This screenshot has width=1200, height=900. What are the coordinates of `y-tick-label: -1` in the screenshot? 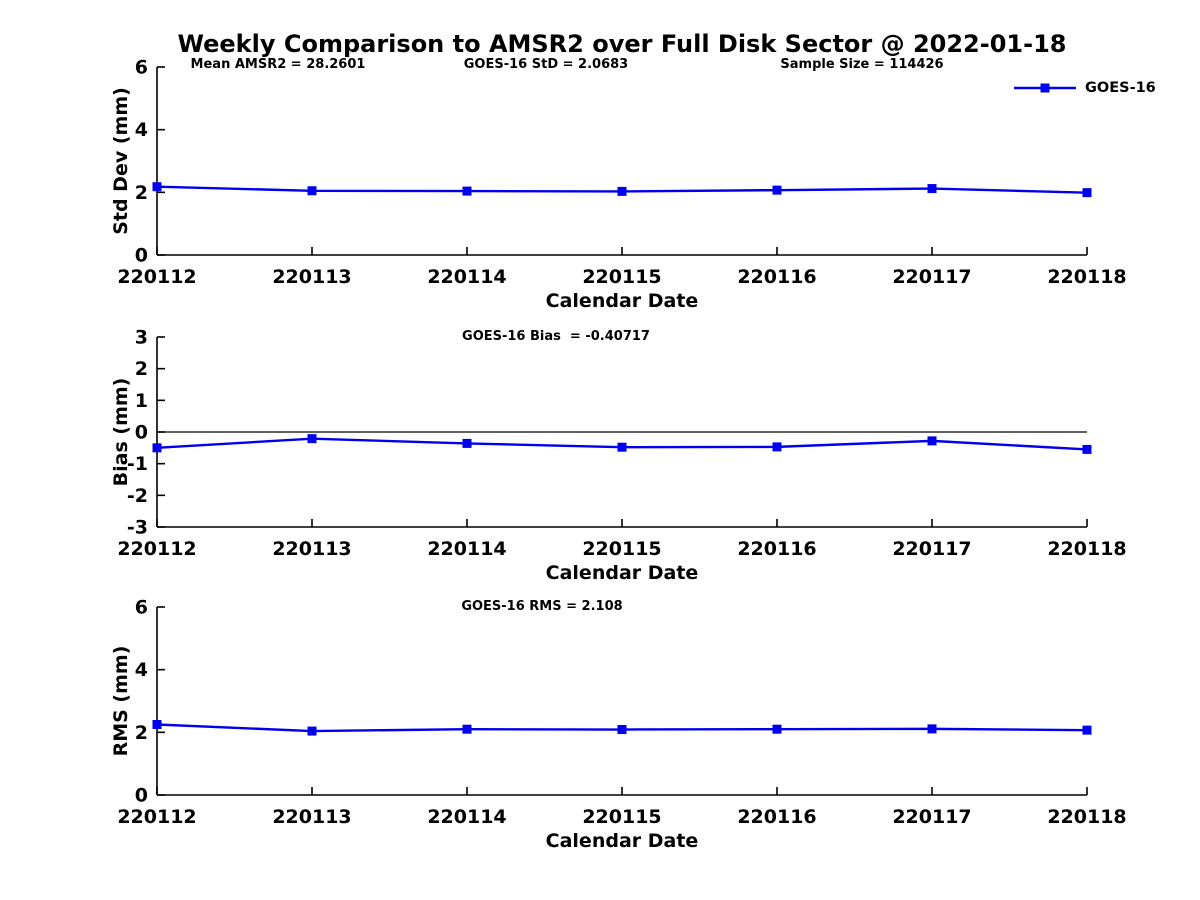 It's located at (137, 464).